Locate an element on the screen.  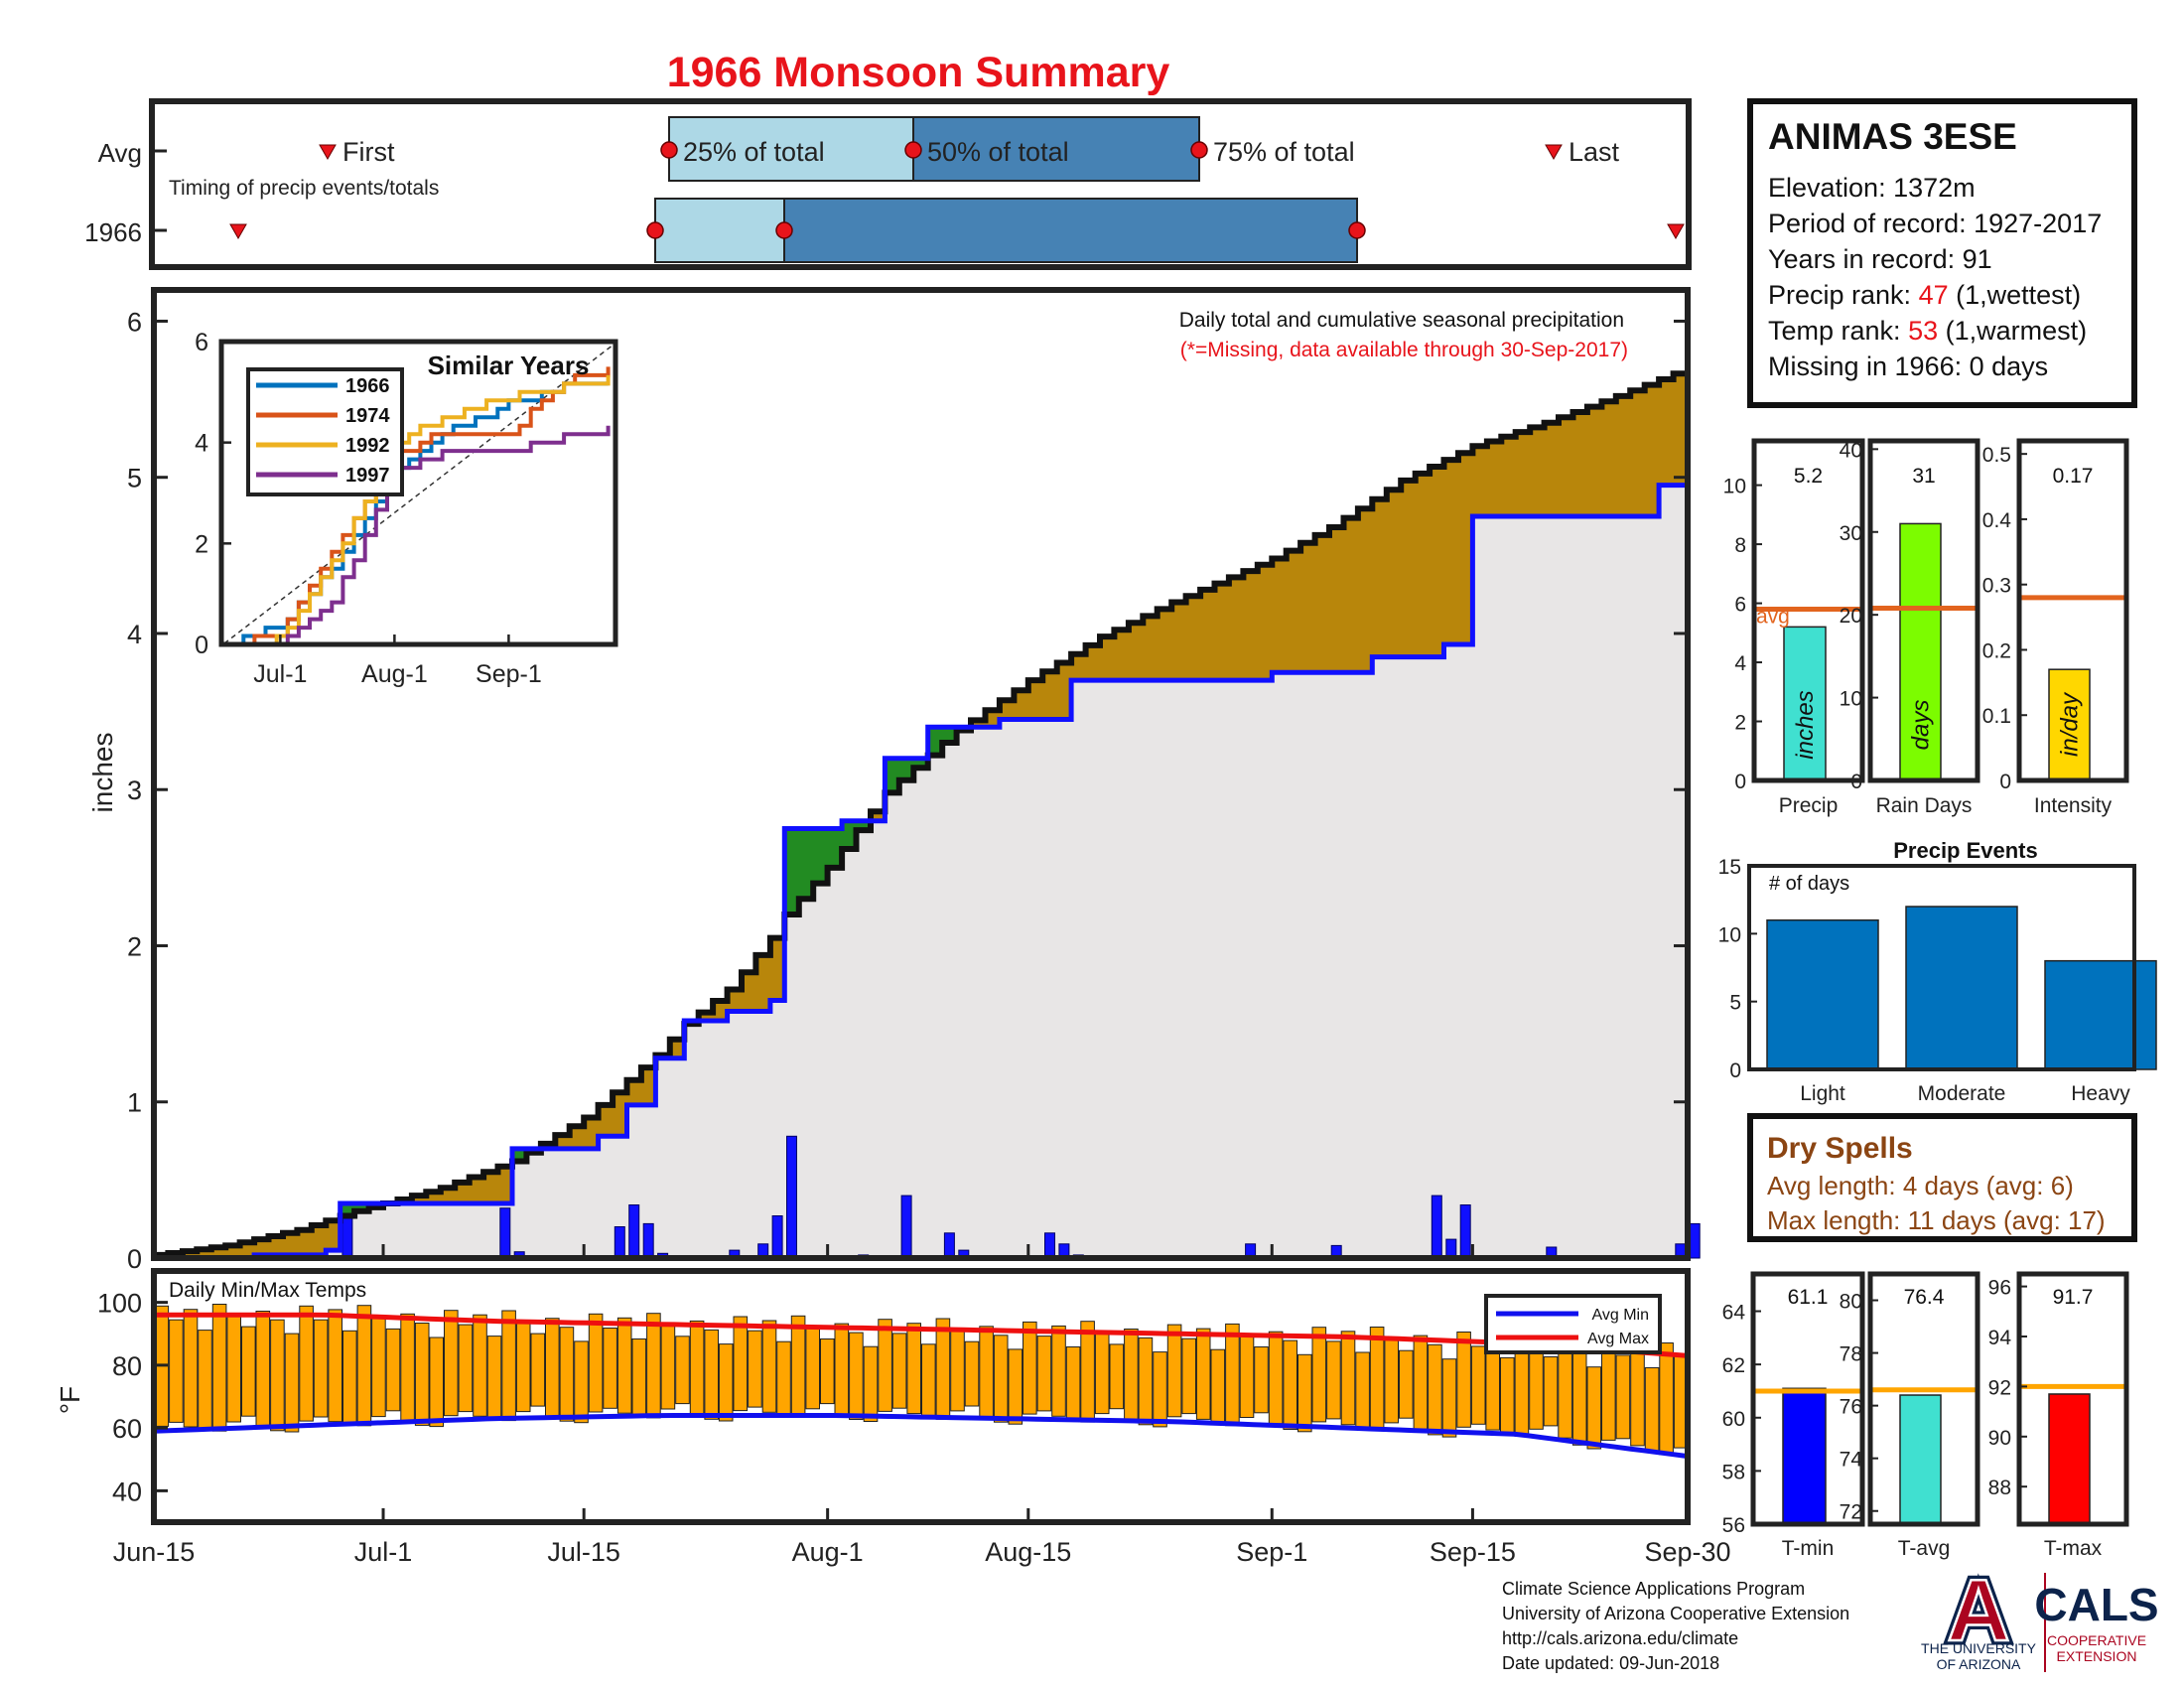
precip-y-tick-label: 3 is located at coordinates (134, 790).